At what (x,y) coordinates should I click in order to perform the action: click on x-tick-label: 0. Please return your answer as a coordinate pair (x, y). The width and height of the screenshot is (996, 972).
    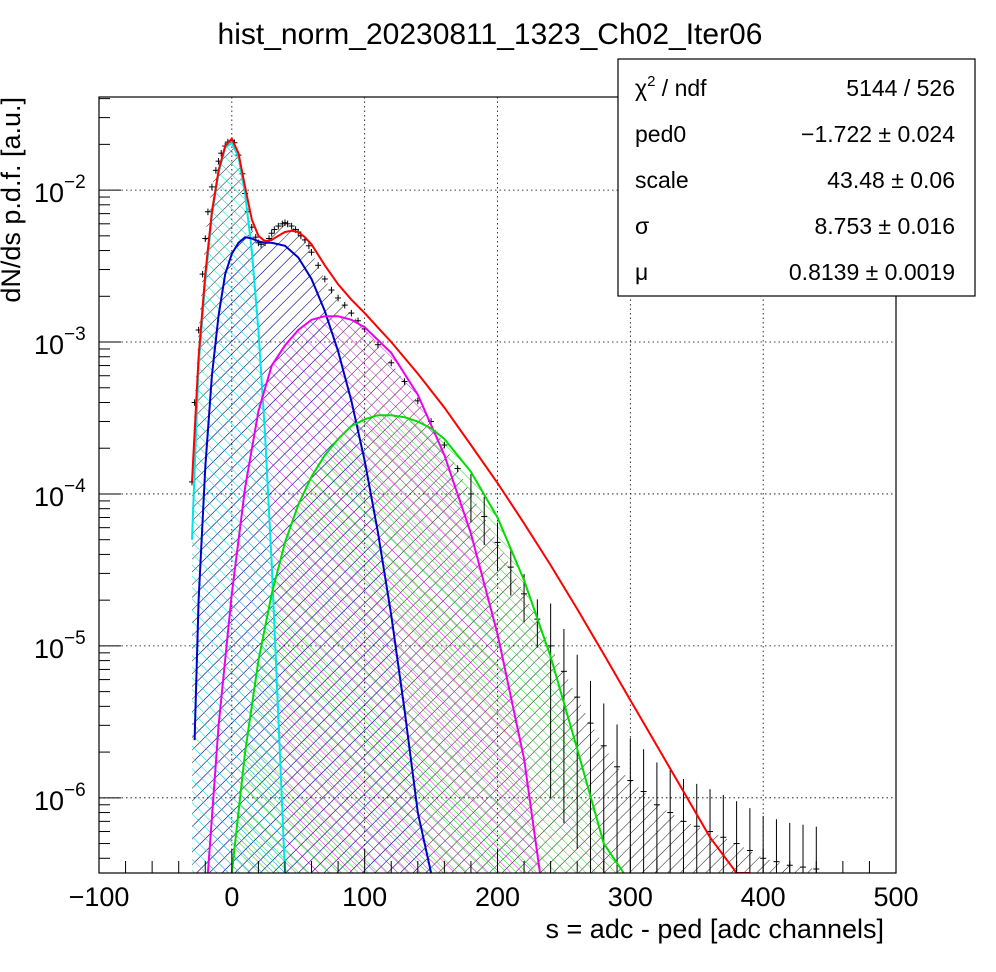
    Looking at the image, I should click on (231, 897).